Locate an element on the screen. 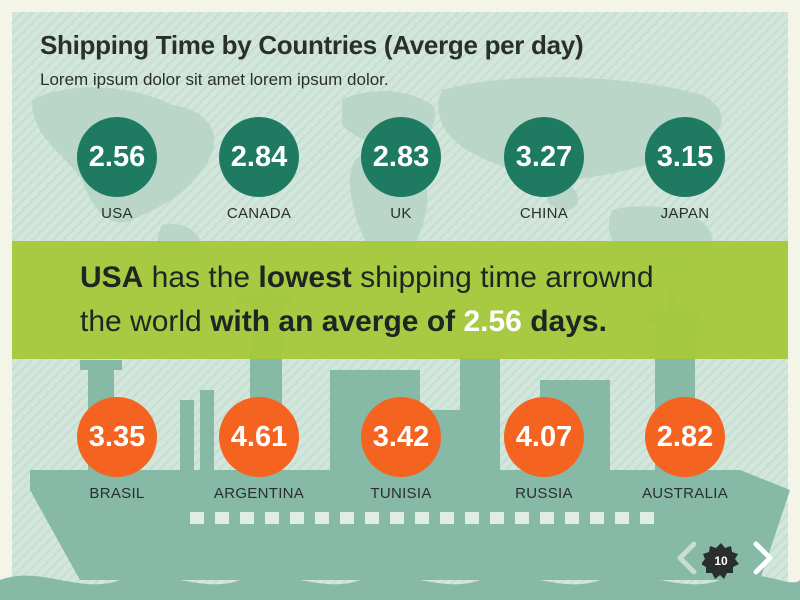 Image resolution: width=800 pixels, height=600 pixels. value-circle: 2.56 is located at coordinates (117, 157).